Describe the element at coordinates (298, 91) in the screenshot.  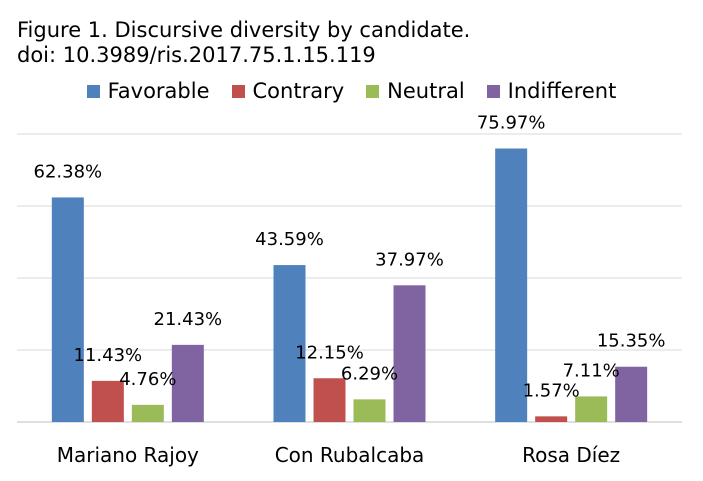
I see `legend-label-contrary: Contrary` at that location.